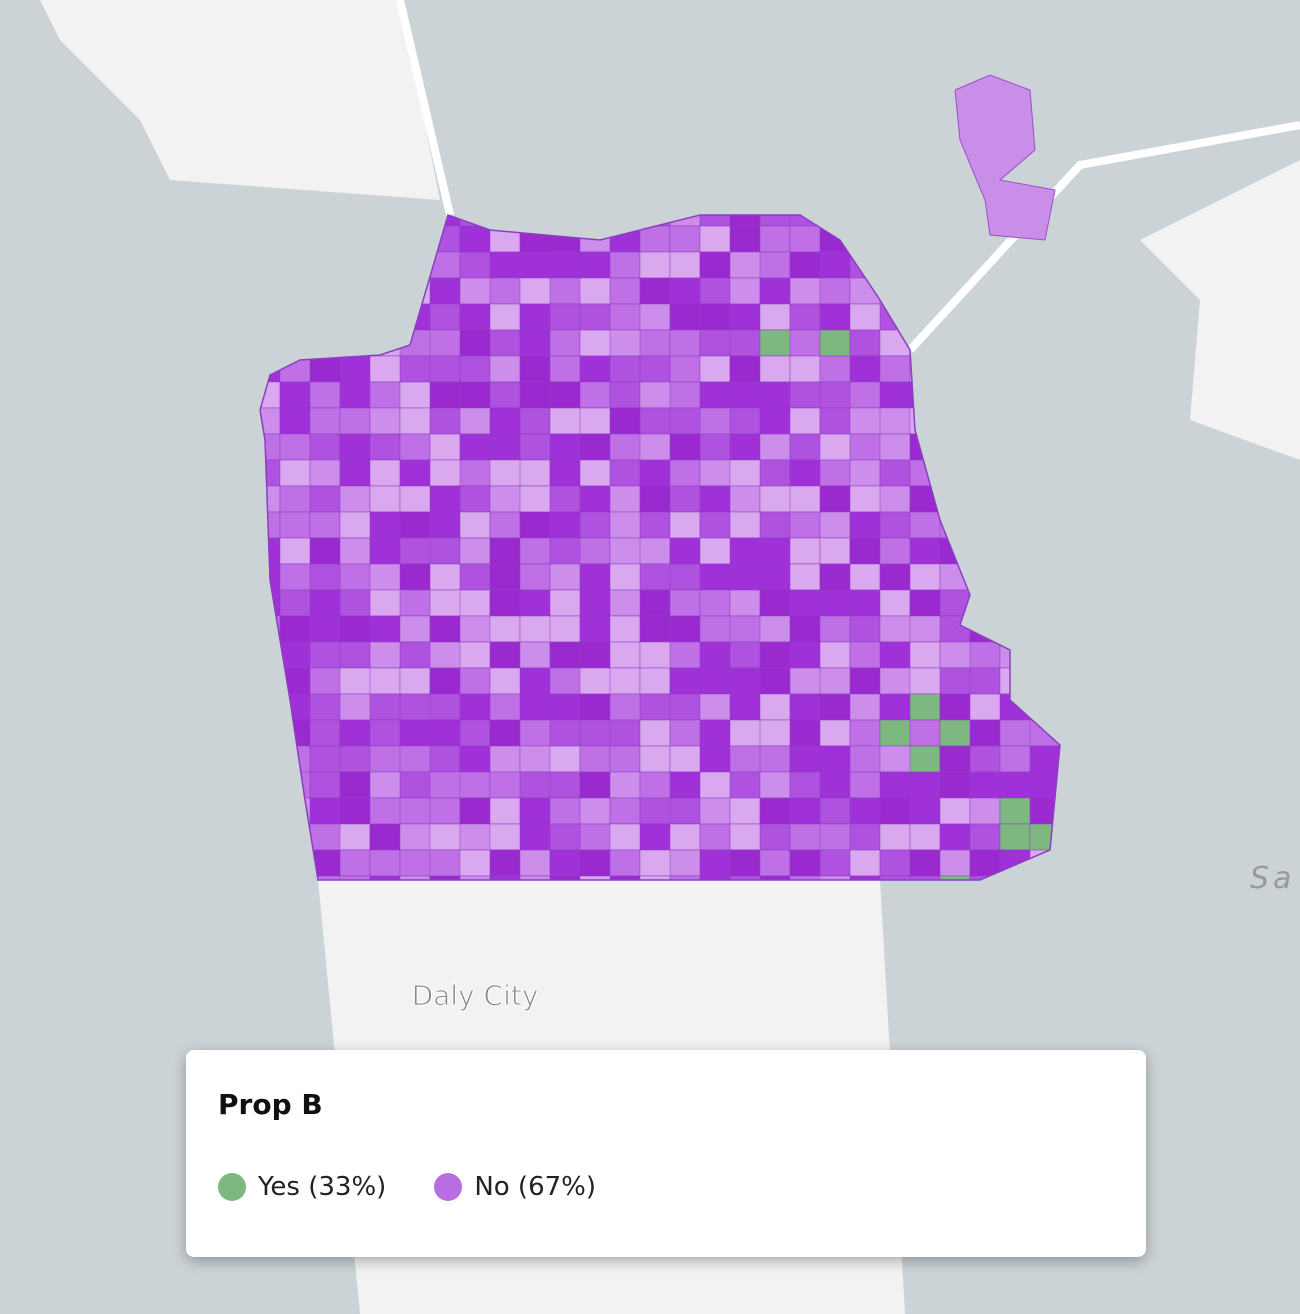 Image resolution: width=1300 pixels, height=1314 pixels. Describe the element at coordinates (1272, 878) in the screenshot. I see `place-label: Sa` at that location.